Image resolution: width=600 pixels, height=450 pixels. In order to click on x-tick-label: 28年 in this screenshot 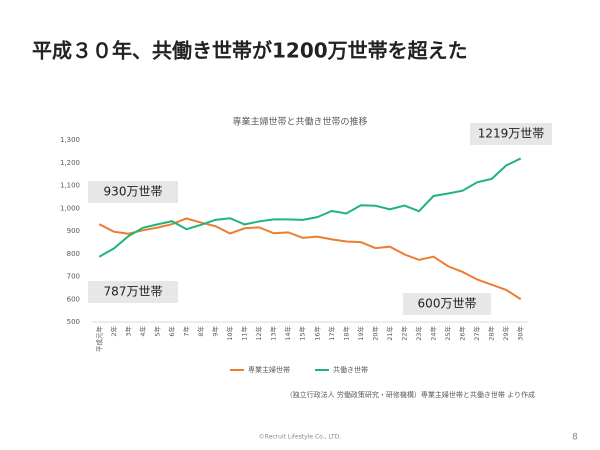, I will do `click(491, 333)`.